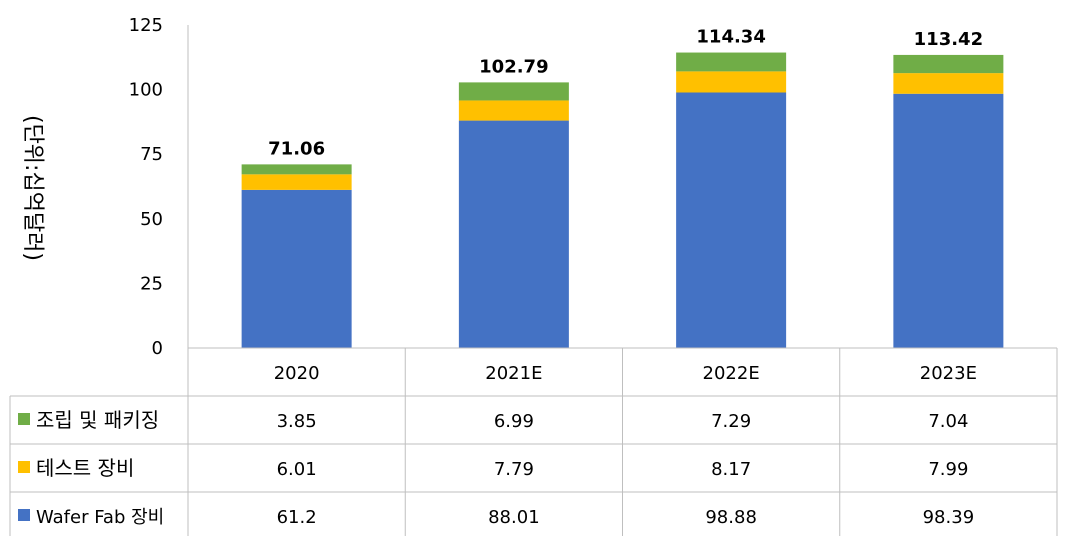 This screenshot has width=1065, height=536. What do you see at coordinates (151, 219) in the screenshot?
I see `y-tick-label: 50` at bounding box center [151, 219].